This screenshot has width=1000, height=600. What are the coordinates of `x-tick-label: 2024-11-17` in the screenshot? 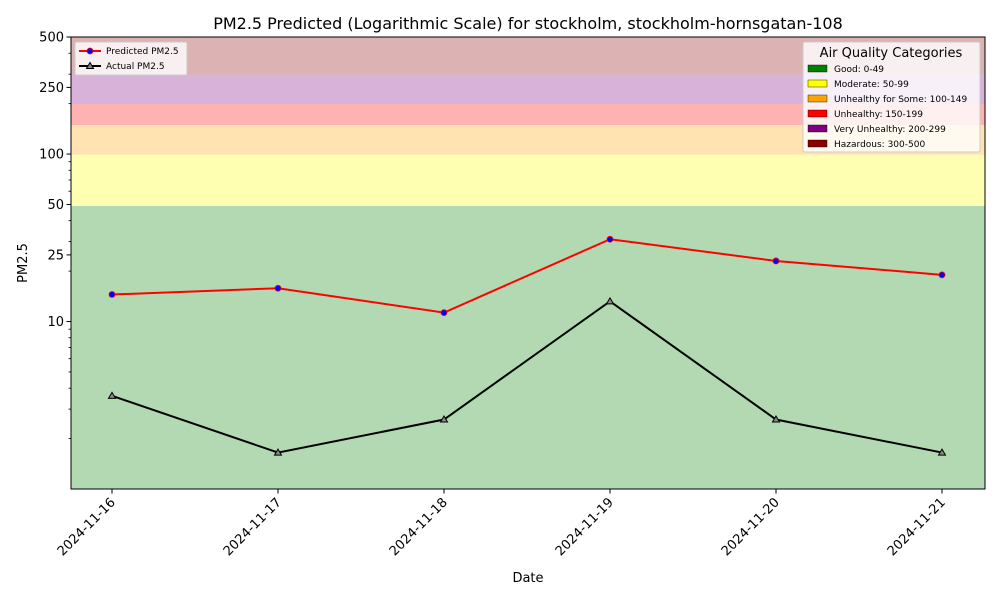 It's located at (253, 527).